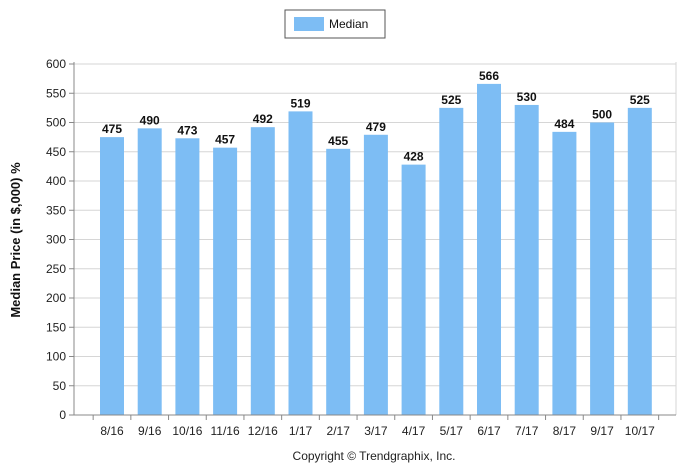 This screenshot has height=470, width=689. I want to click on copyright-footer: Copyright © Trendgraphix, Inc., so click(374, 456).